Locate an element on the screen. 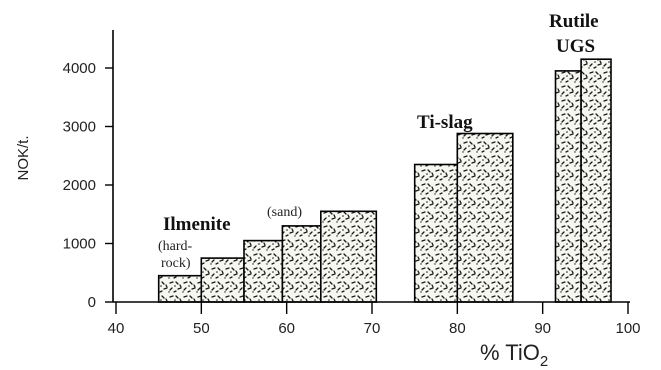 This screenshot has width=661, height=370. y-tick-group: 0 1000 2000 3000 4000 is located at coordinates (88, 185).